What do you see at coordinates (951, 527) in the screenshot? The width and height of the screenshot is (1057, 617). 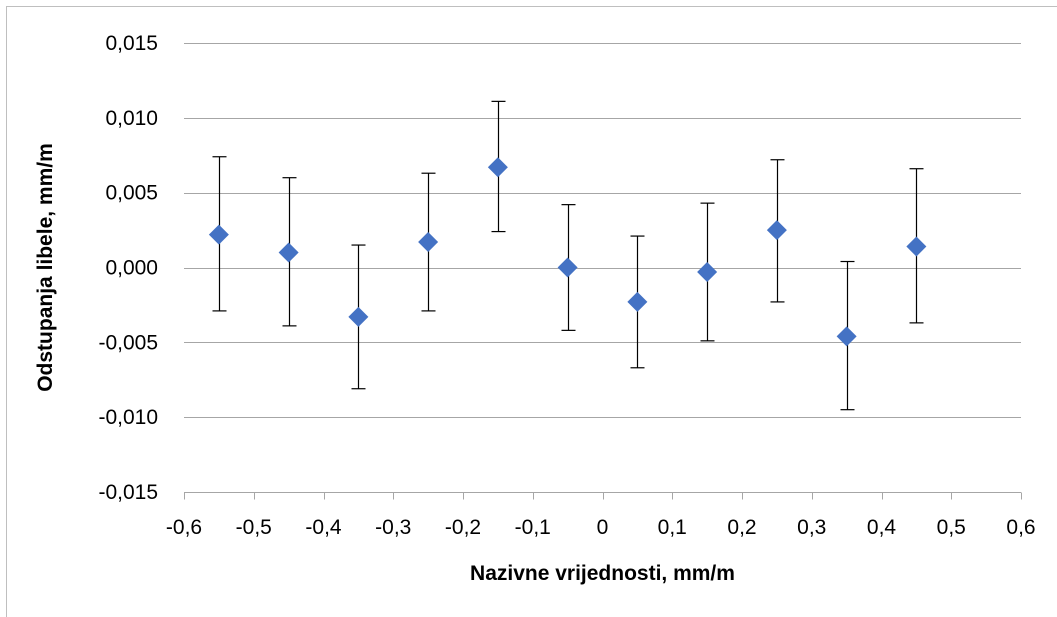 I see `x-tick-label-11: 0,5` at bounding box center [951, 527].